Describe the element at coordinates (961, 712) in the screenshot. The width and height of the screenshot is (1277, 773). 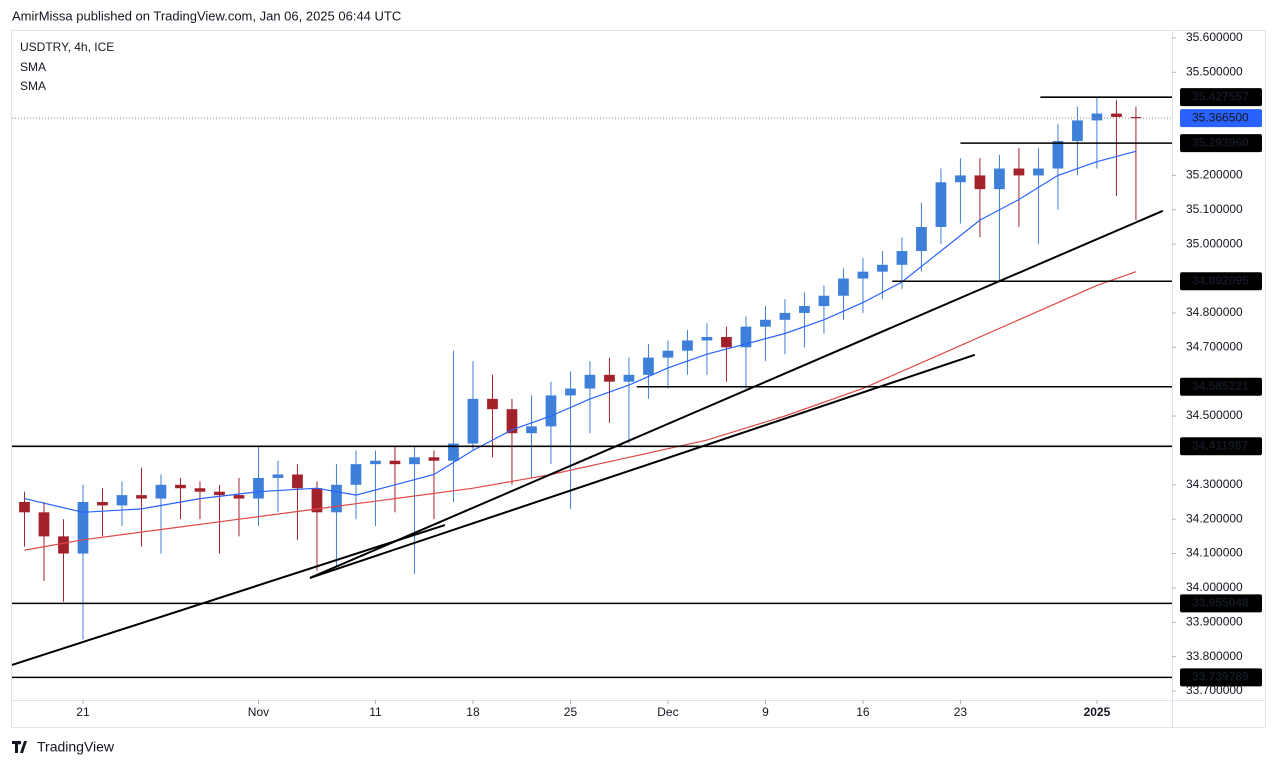
I see `x-tick-label: 23` at that location.